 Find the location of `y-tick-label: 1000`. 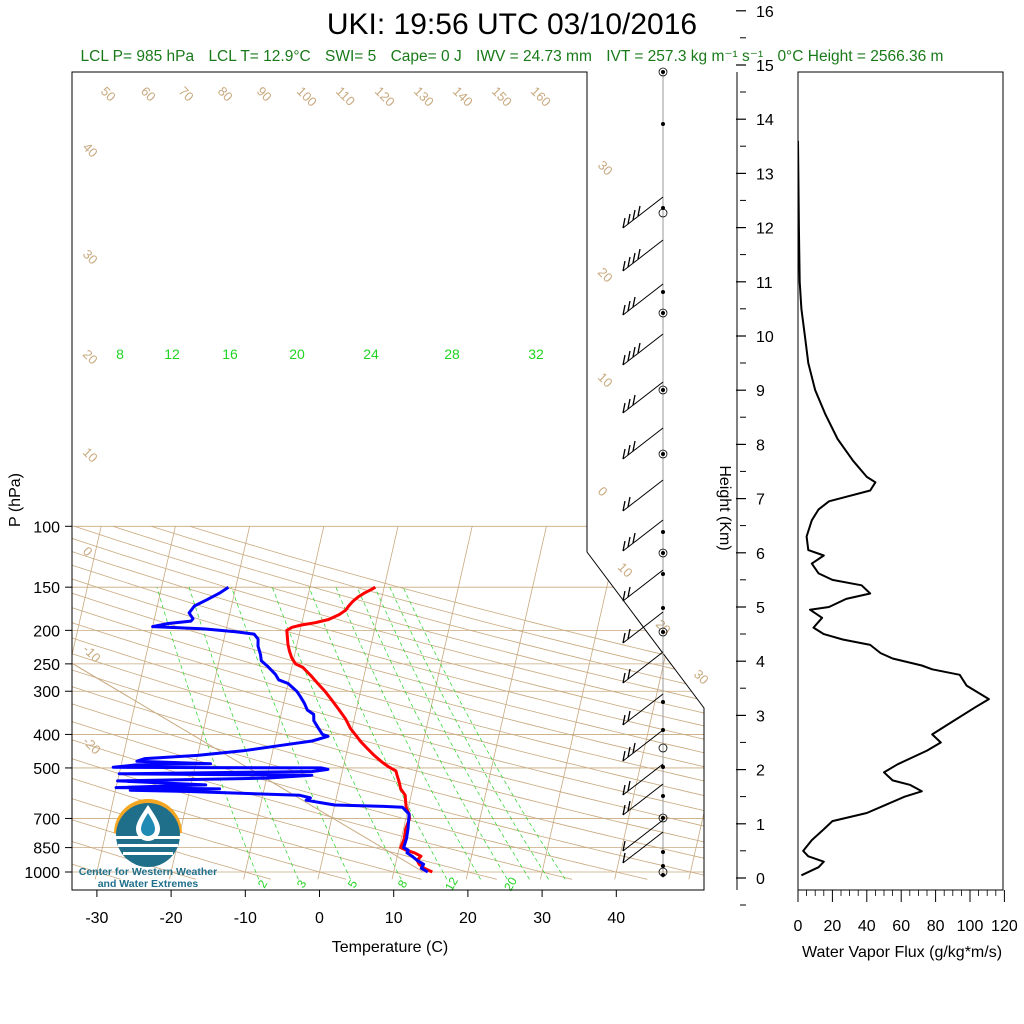

y-tick-label: 1000 is located at coordinates (42, 873).